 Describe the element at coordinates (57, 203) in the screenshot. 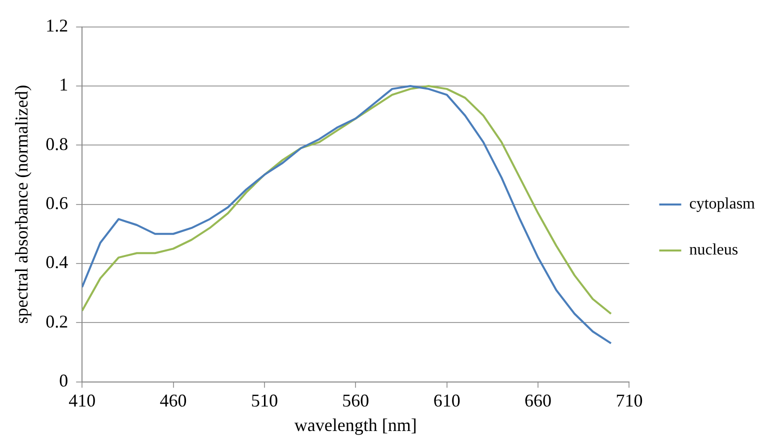

I see `y-tick-label: 0.6` at that location.